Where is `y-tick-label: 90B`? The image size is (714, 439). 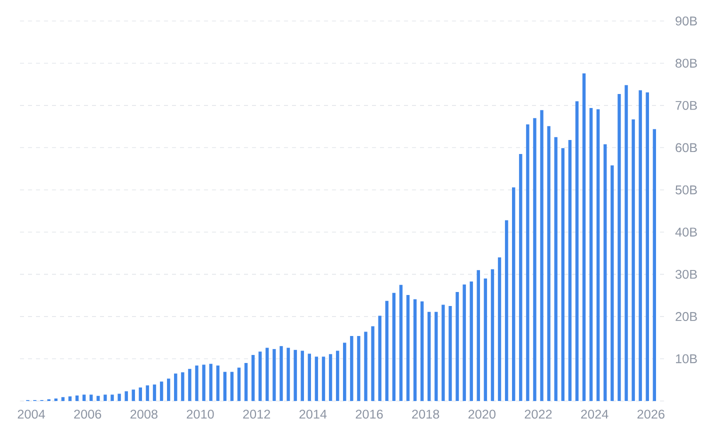
y-tick-label: 90B is located at coordinates (686, 21).